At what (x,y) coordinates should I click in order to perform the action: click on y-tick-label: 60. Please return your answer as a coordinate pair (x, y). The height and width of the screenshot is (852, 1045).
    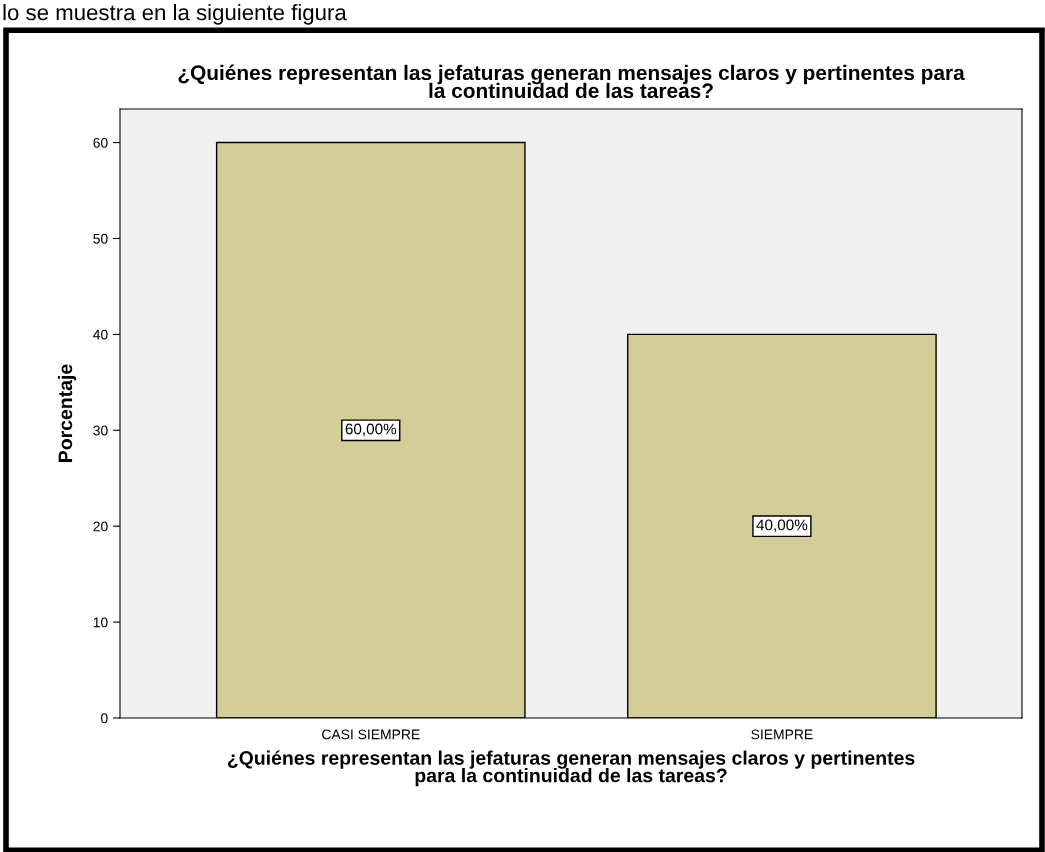
    Looking at the image, I should click on (100, 142).